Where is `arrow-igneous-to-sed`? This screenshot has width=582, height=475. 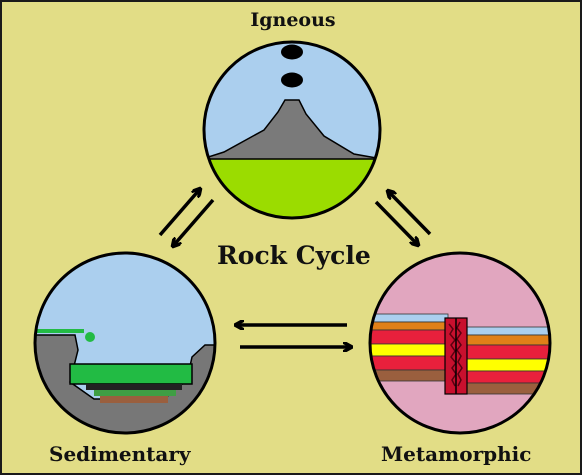 arrow-igneous-to-sed is located at coordinates (194, 222).